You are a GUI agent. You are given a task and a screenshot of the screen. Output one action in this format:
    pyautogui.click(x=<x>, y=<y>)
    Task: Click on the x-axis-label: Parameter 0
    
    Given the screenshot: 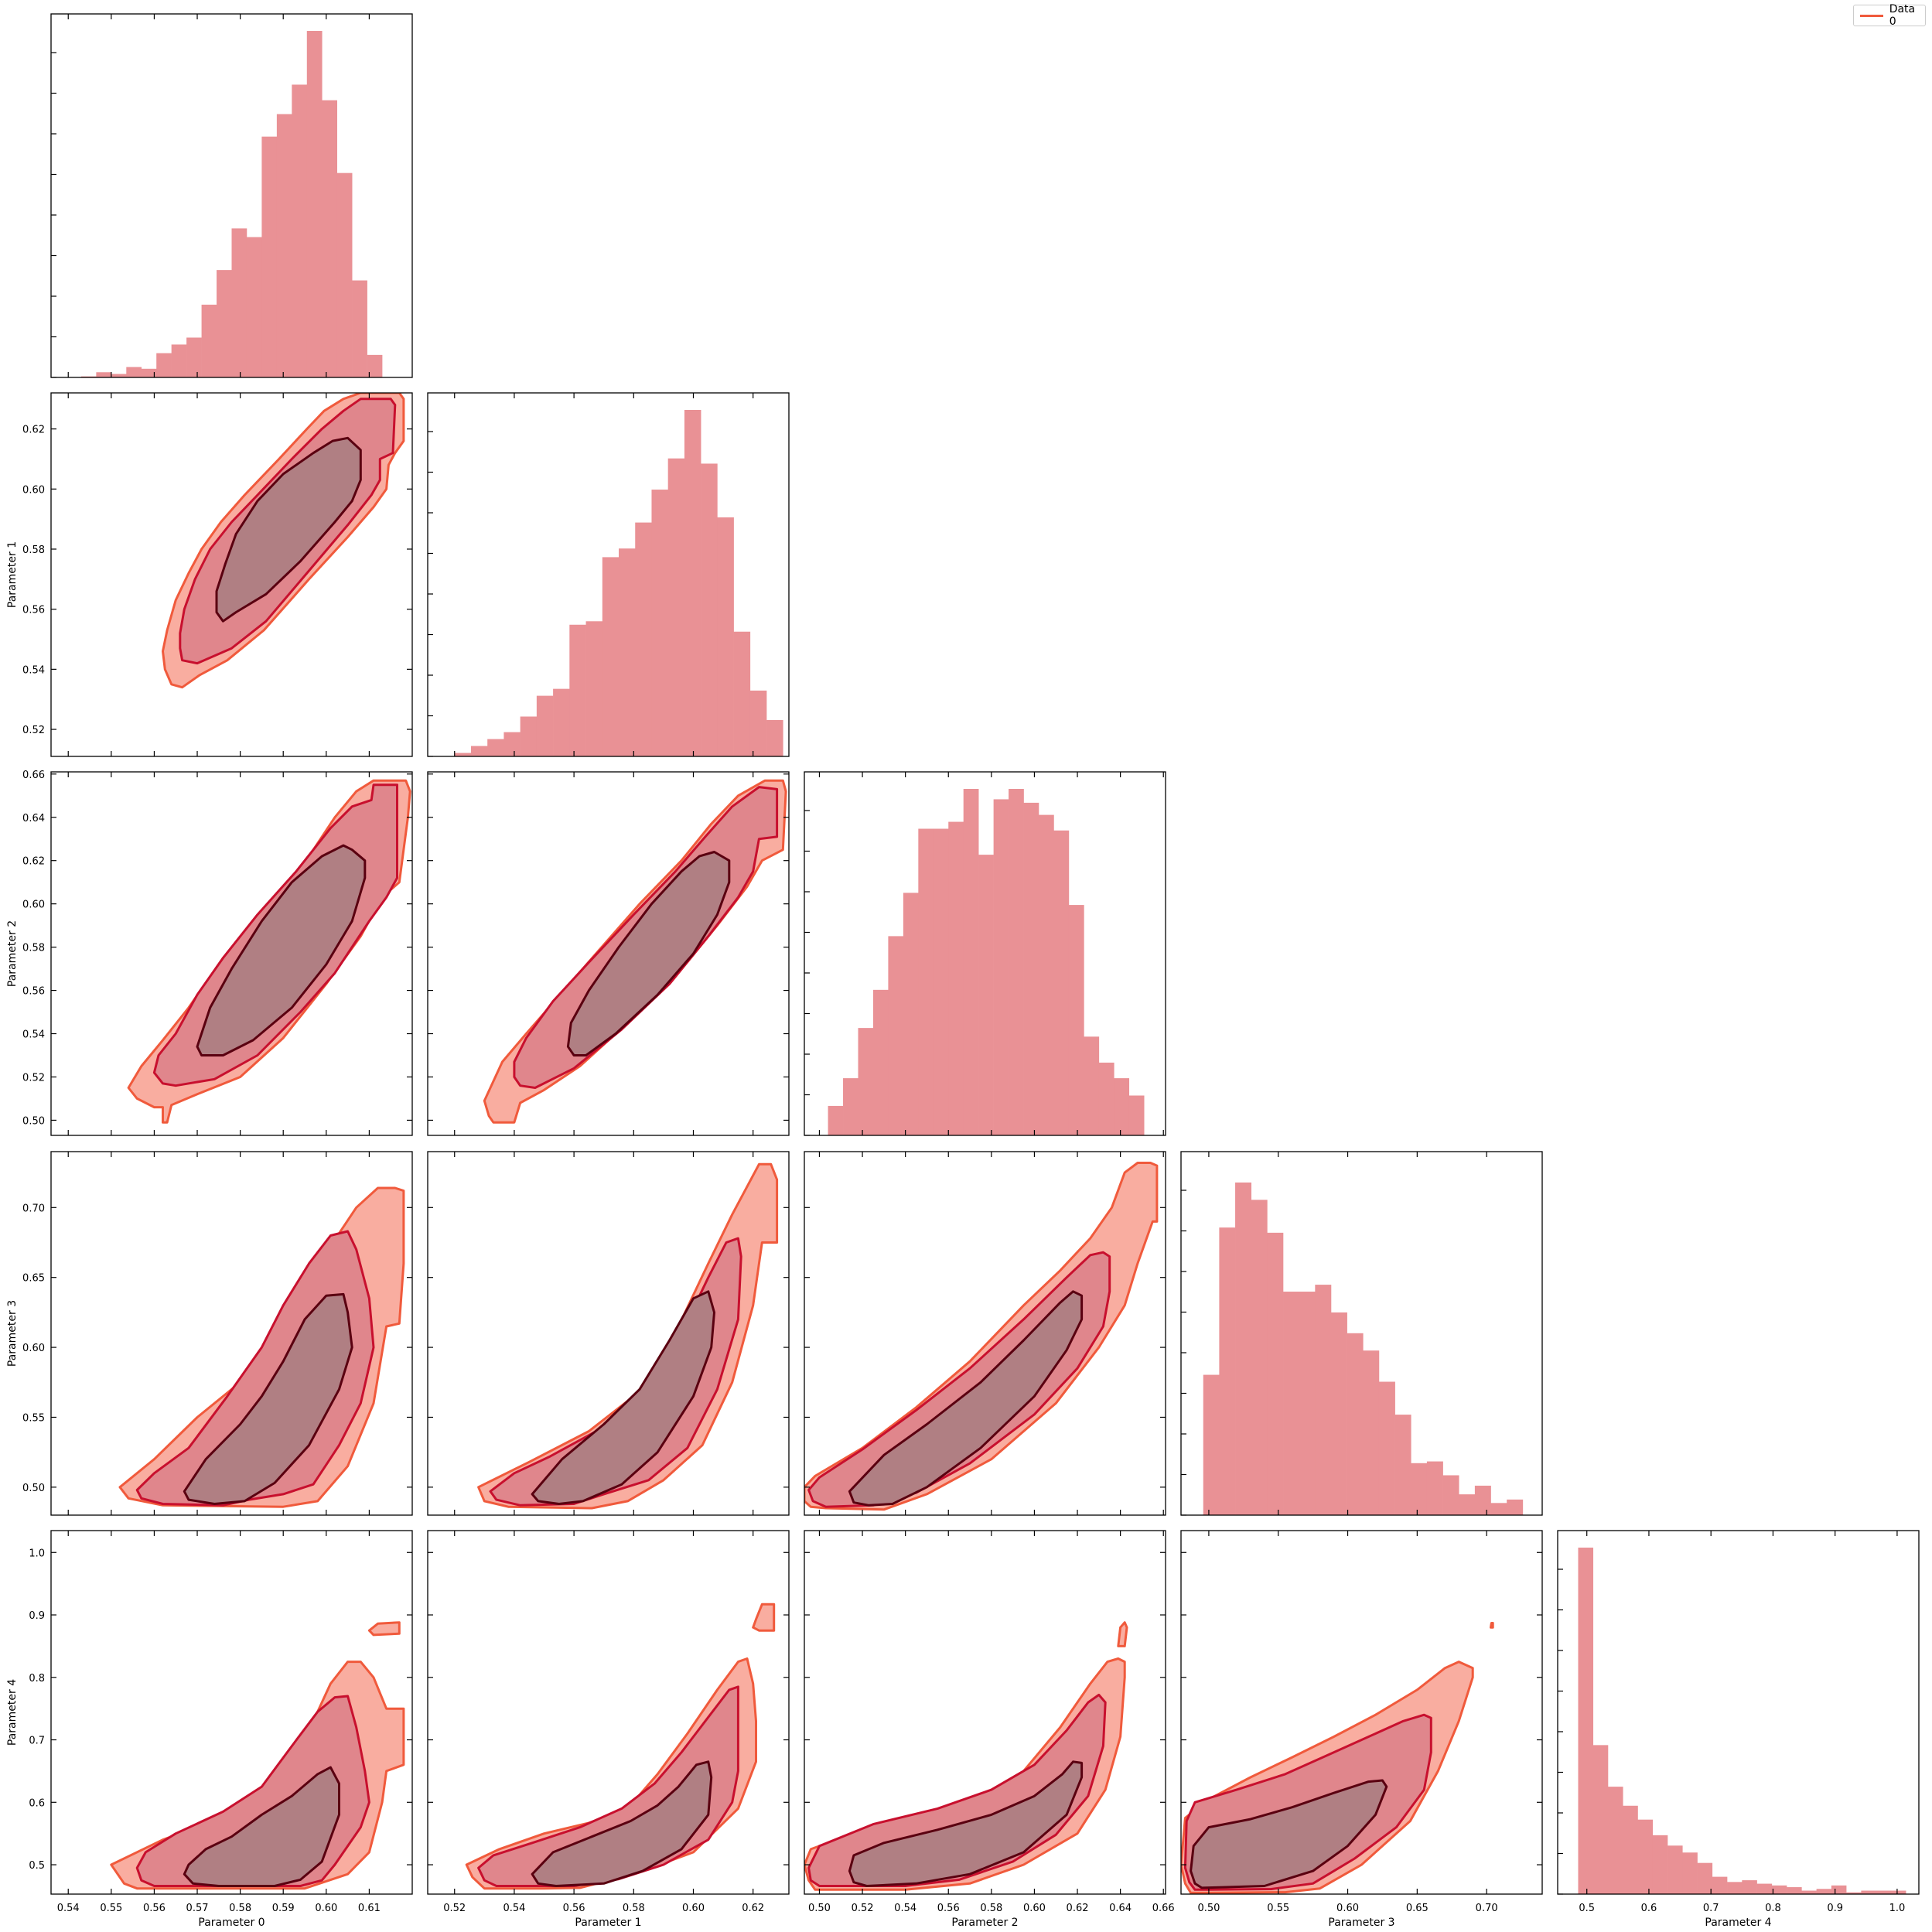 What is the action you would take?
    pyautogui.click(x=231, y=1923)
    